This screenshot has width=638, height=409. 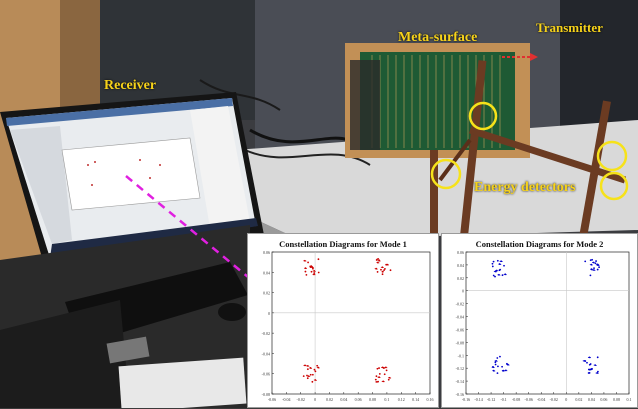 What do you see at coordinates (401, 399) in the screenshot?
I see `x-tick-label: 0.12` at bounding box center [401, 399].